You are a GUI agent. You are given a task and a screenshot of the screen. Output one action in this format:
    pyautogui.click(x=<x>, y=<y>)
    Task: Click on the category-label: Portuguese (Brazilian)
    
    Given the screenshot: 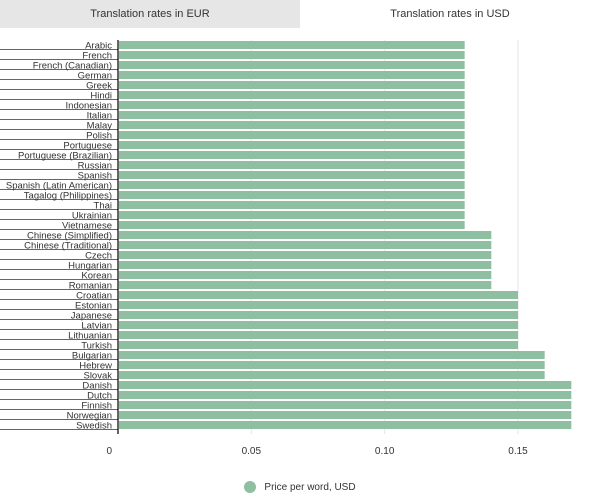 What is the action you would take?
    pyautogui.click(x=65, y=156)
    